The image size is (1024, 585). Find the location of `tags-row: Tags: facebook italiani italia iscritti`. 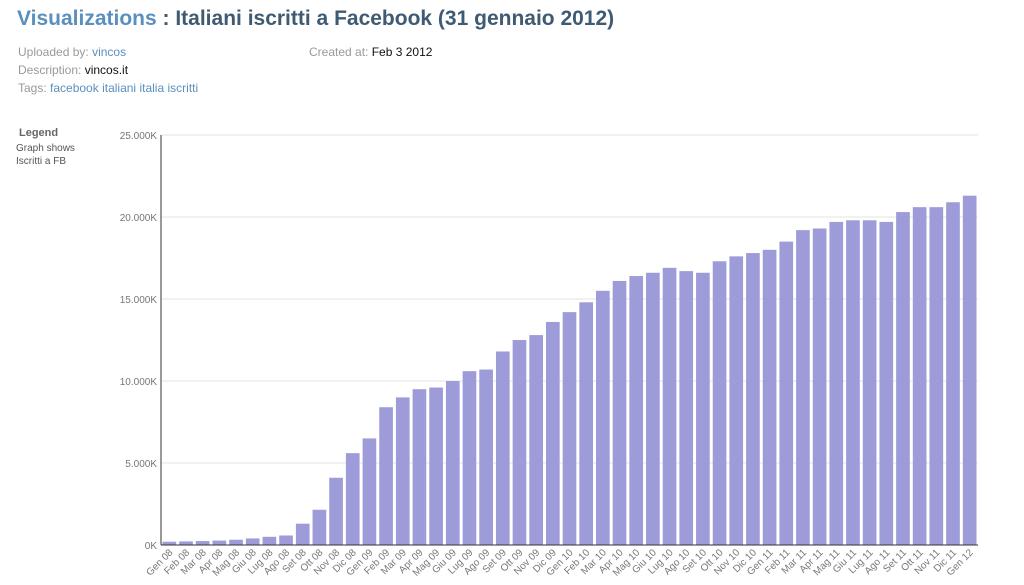

tags-row: Tags: facebook italiani italia iscritti is located at coordinates (108, 88).